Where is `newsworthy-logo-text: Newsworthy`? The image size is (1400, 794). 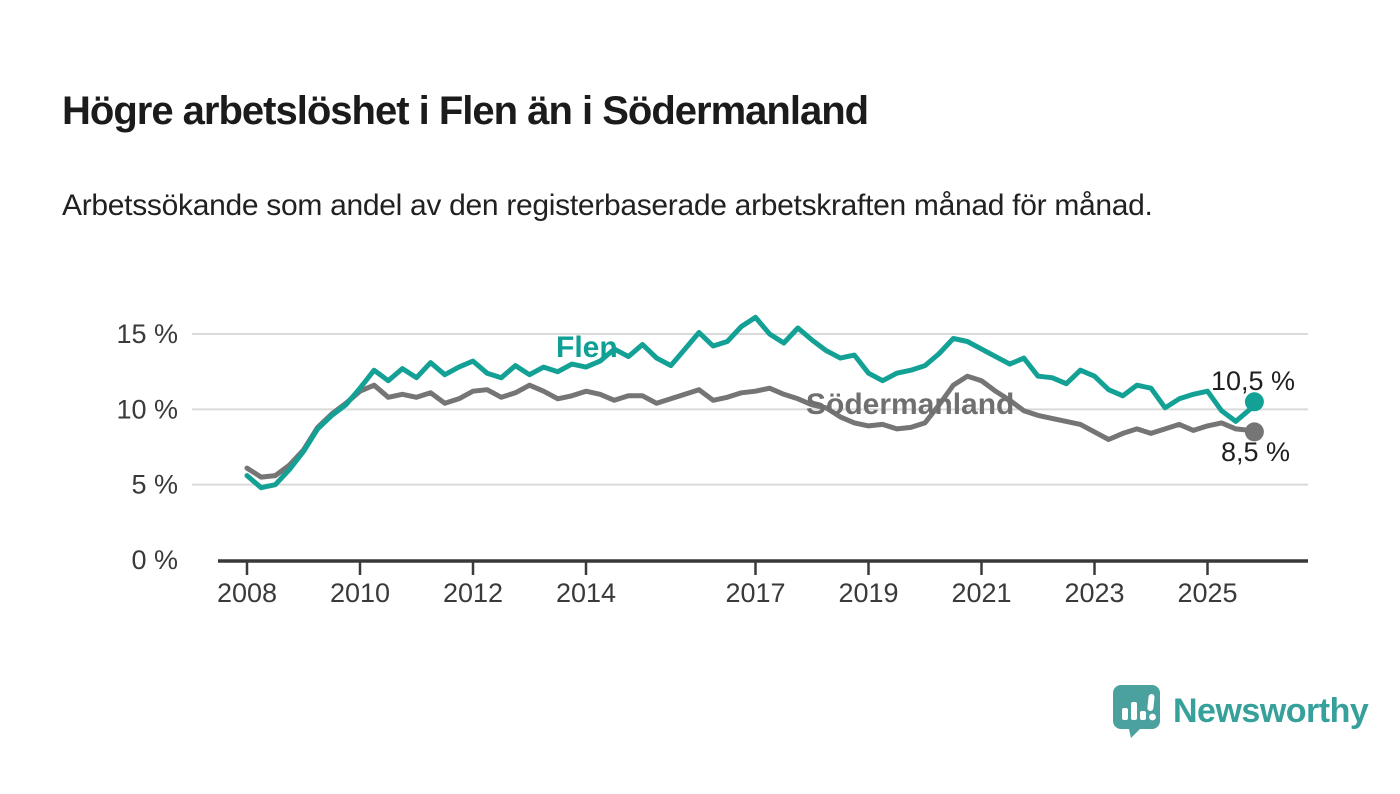
newsworthy-logo-text: Newsworthy is located at coordinates (1271, 711).